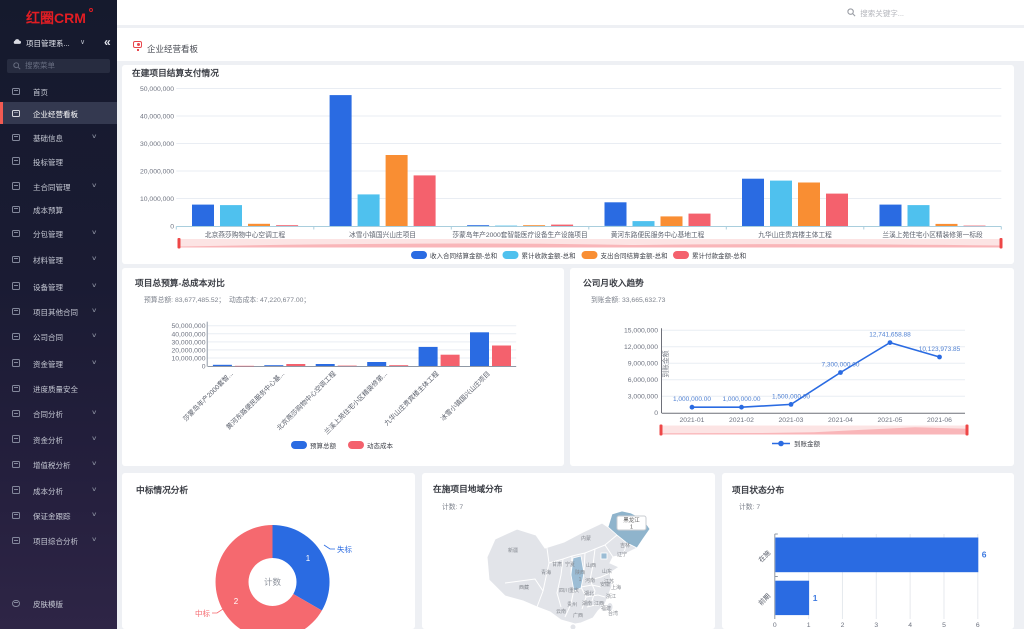  Describe the element at coordinates (876, 625) in the screenshot. I see `svg-text: 3` at that location.